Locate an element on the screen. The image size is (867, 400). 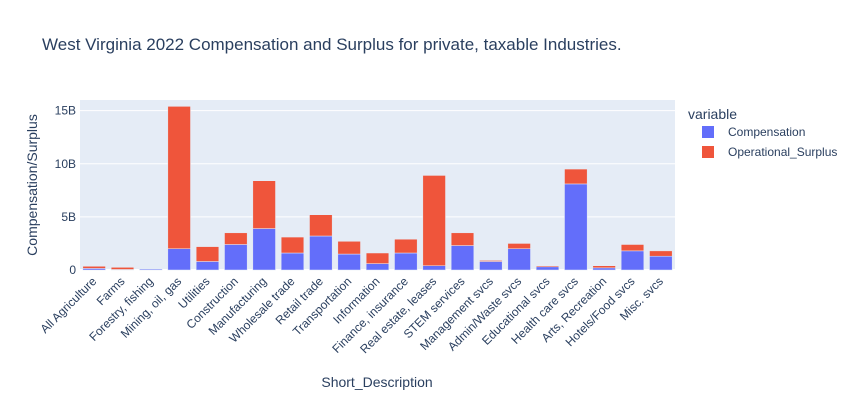
y-tick-label: 0 is located at coordinates (72, 270).